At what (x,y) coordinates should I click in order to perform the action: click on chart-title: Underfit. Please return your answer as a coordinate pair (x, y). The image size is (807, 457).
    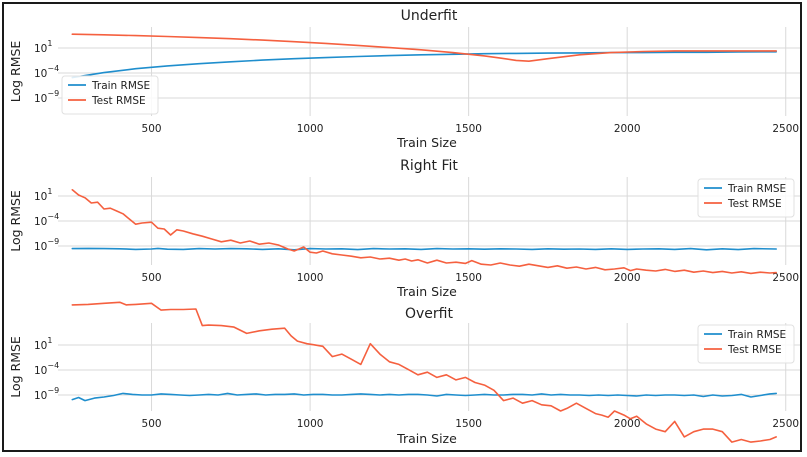
    Looking at the image, I should click on (429, 16).